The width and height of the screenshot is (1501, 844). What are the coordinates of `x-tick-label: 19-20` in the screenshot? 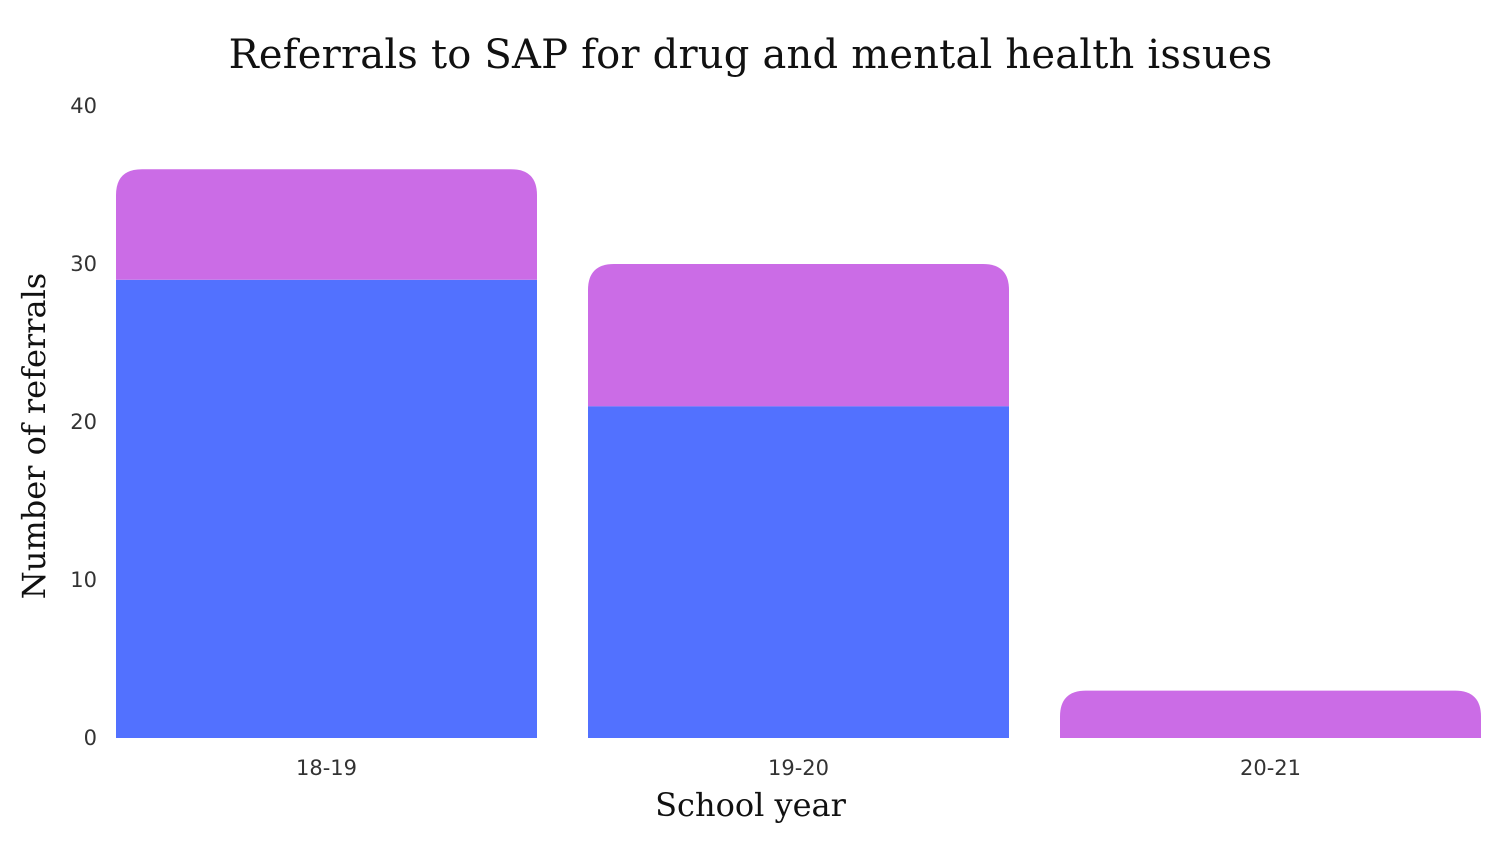 It's located at (798, 768).